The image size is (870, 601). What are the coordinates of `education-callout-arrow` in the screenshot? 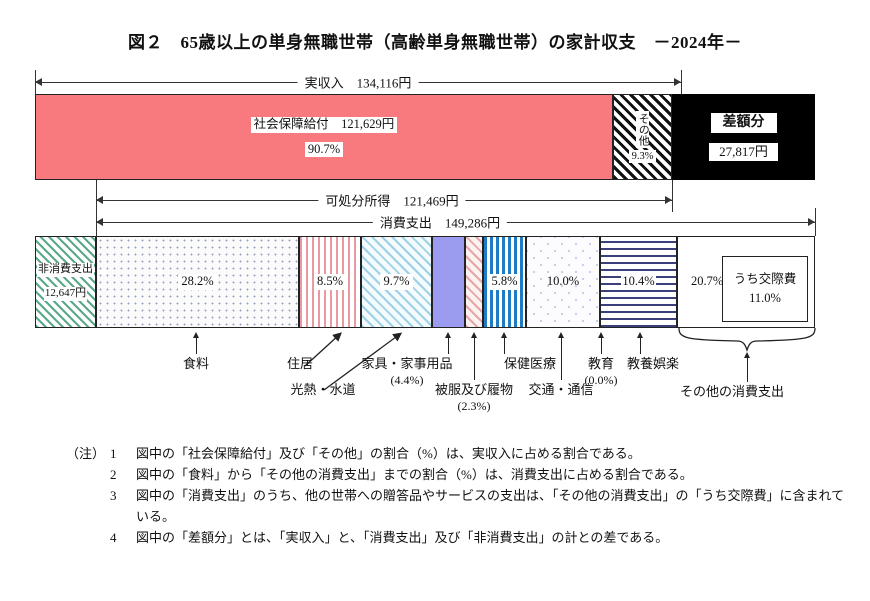 It's located at (601, 335).